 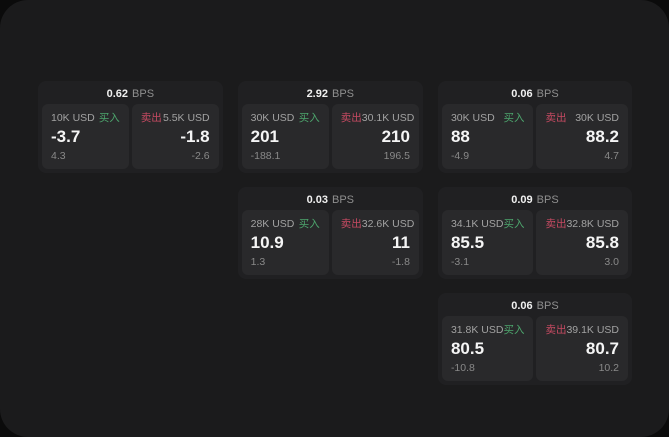 I want to click on buy-tile-top: 31.8K USD 买入, so click(x=488, y=330).